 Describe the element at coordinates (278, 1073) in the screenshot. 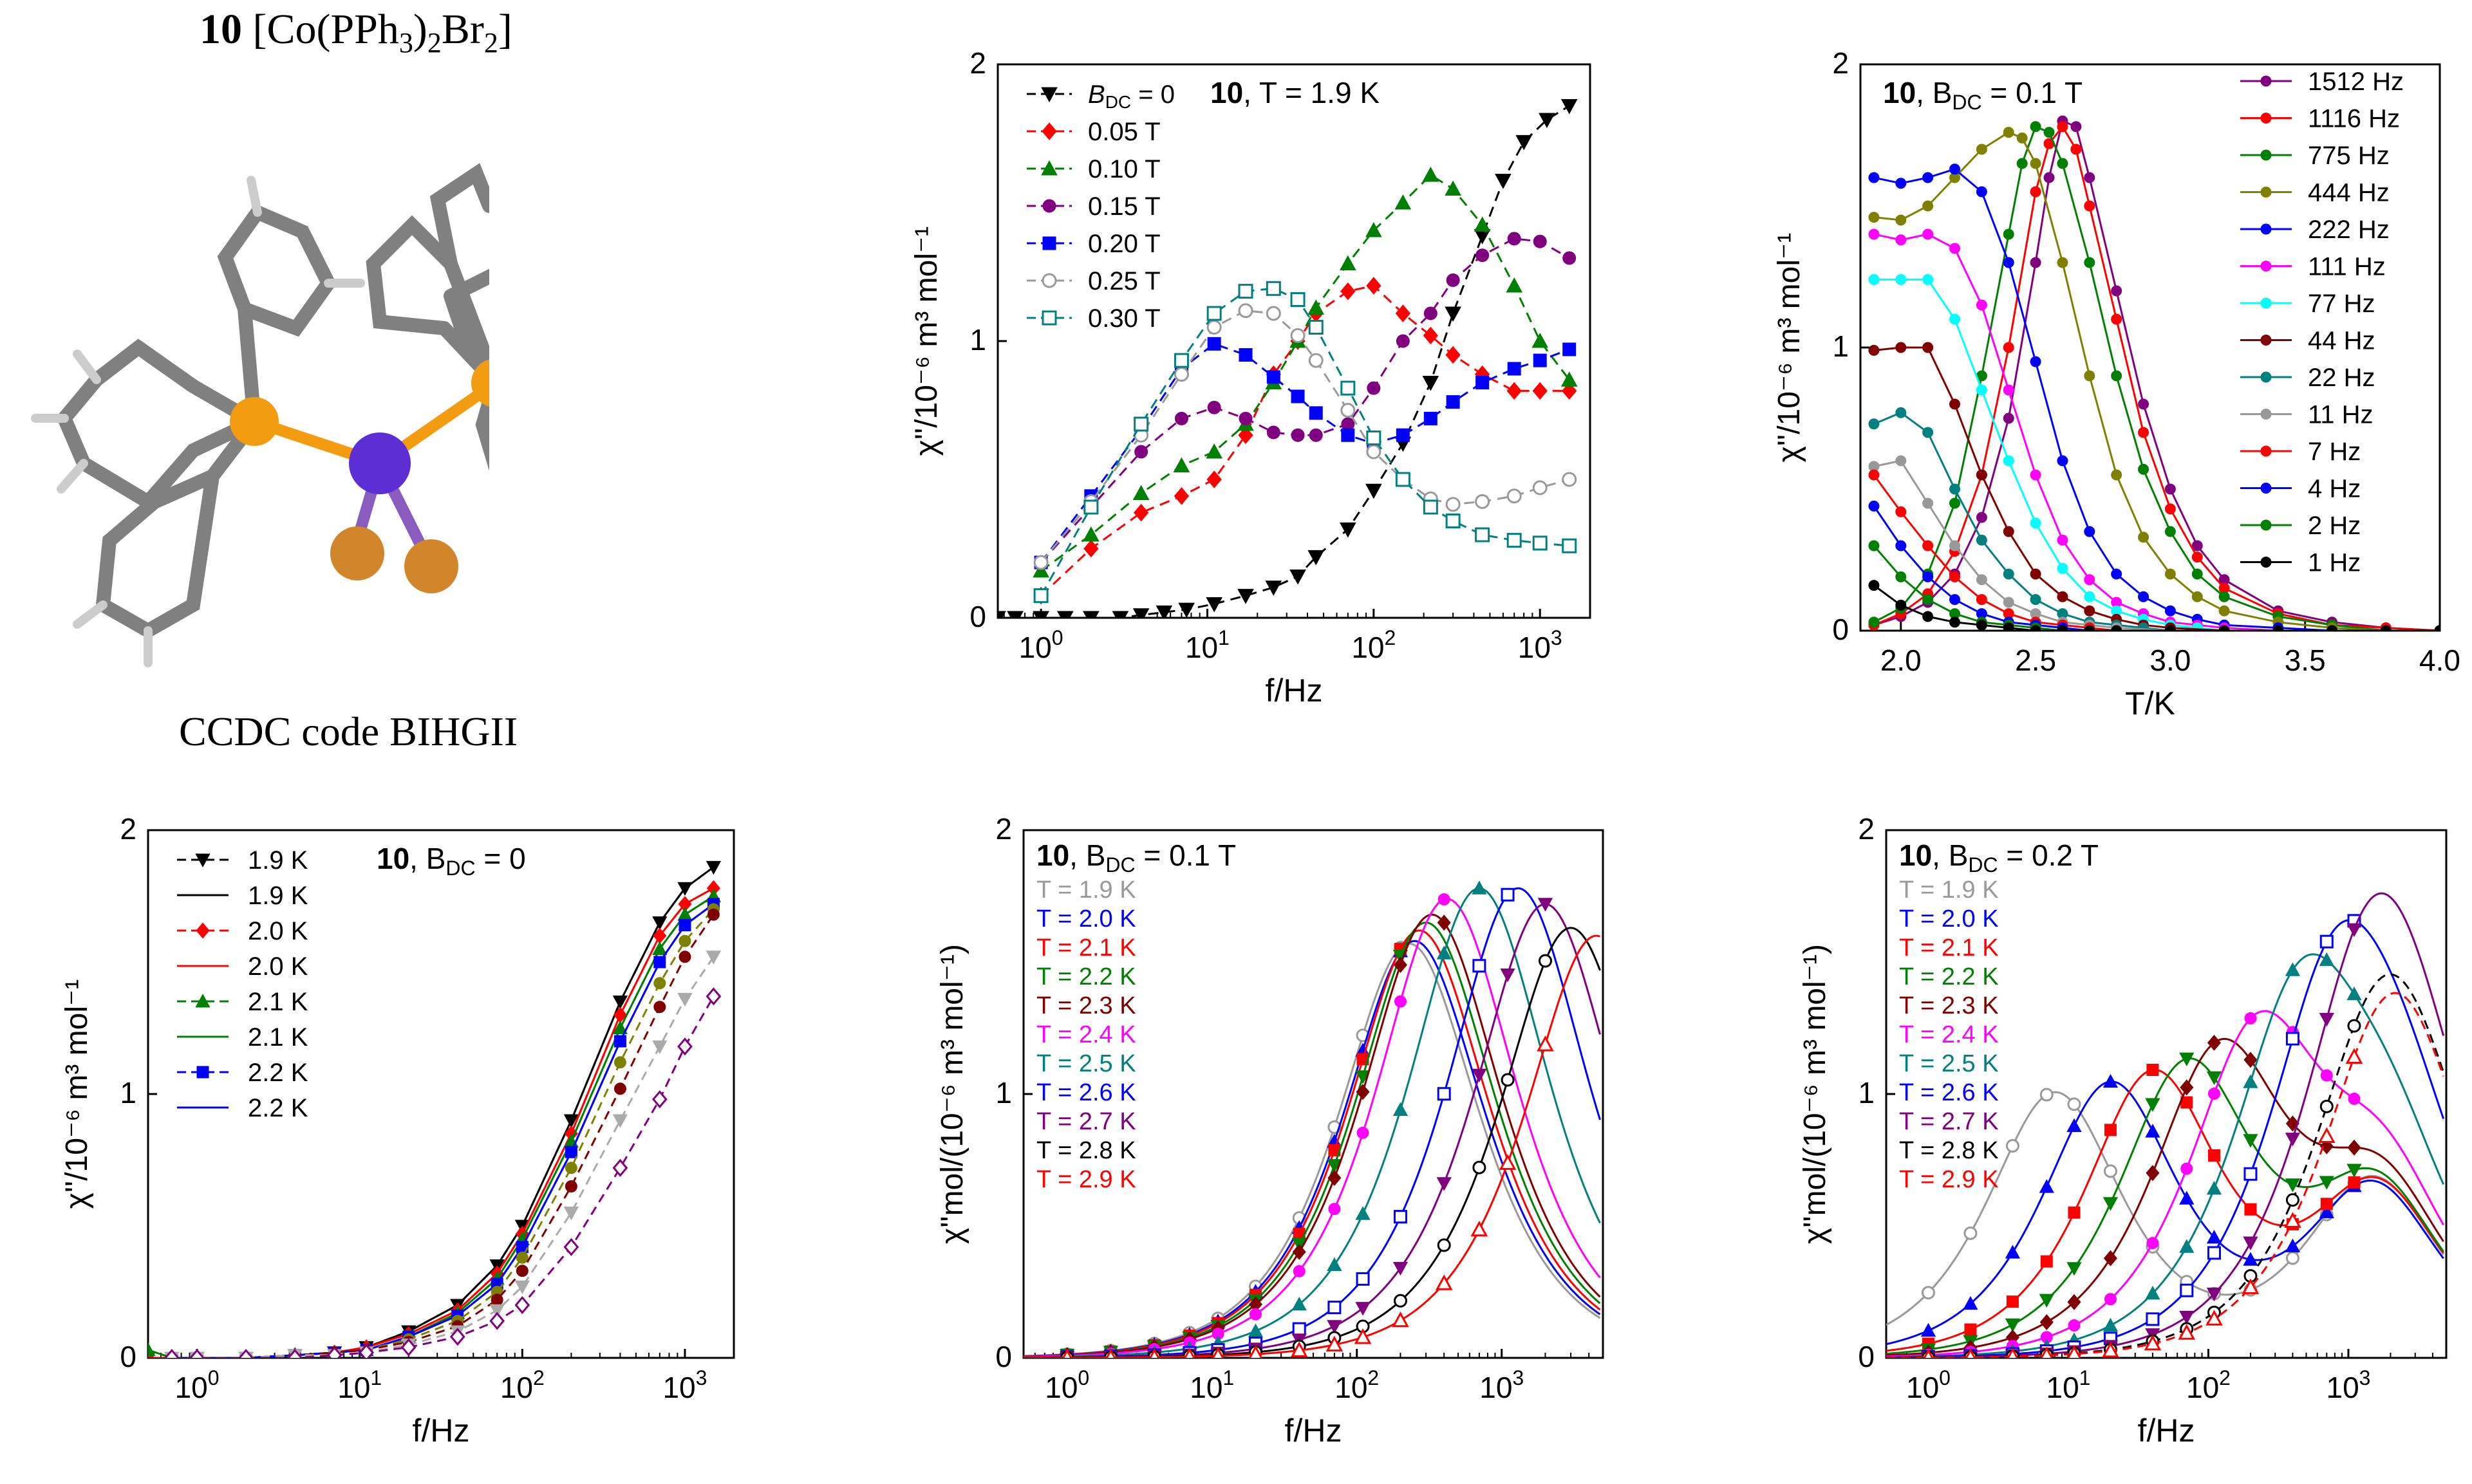

I see `legend-label: 2.2 K` at that location.